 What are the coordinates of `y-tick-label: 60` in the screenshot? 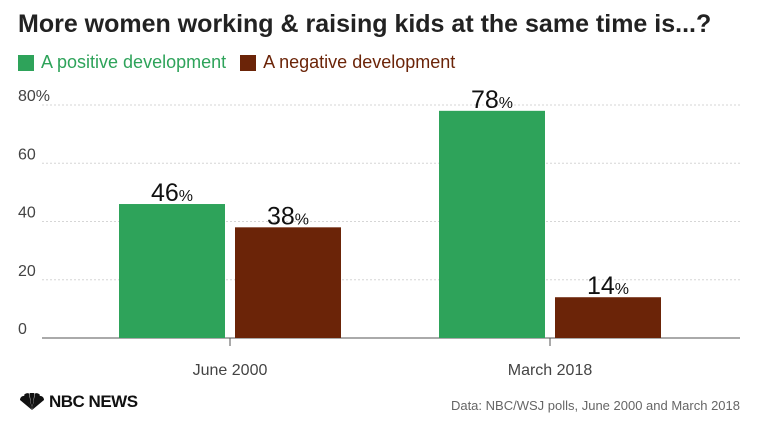 It's located at (27, 154).